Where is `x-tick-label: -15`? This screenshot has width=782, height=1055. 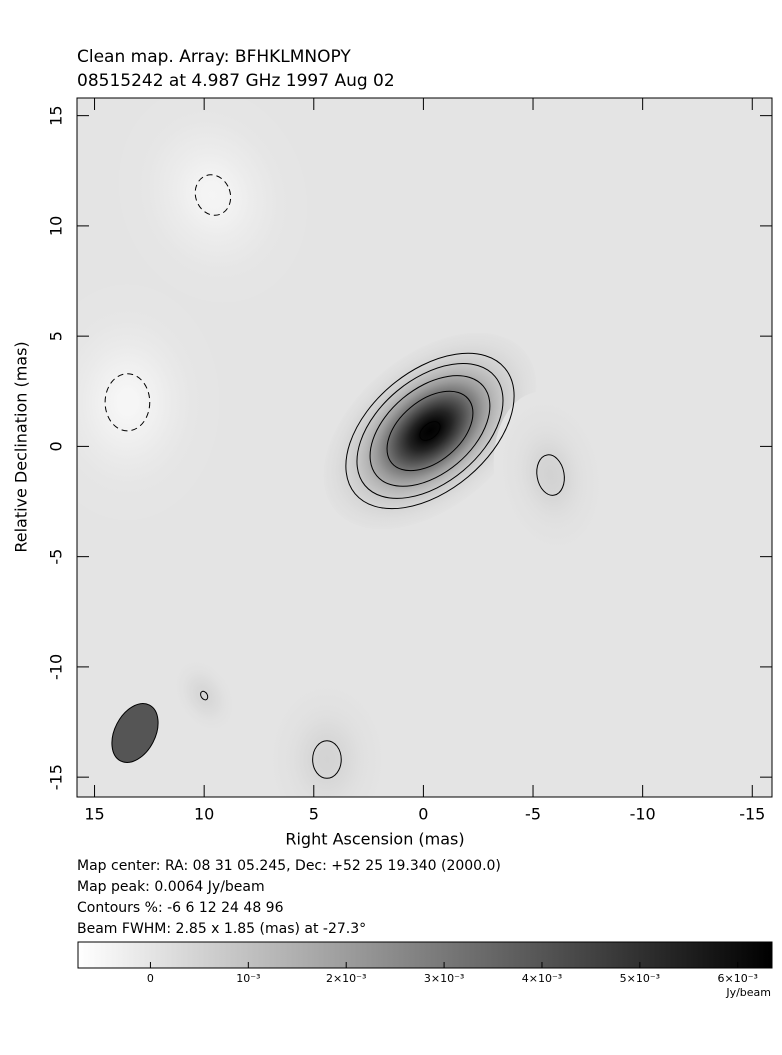
x-tick-label: -15 is located at coordinates (752, 814).